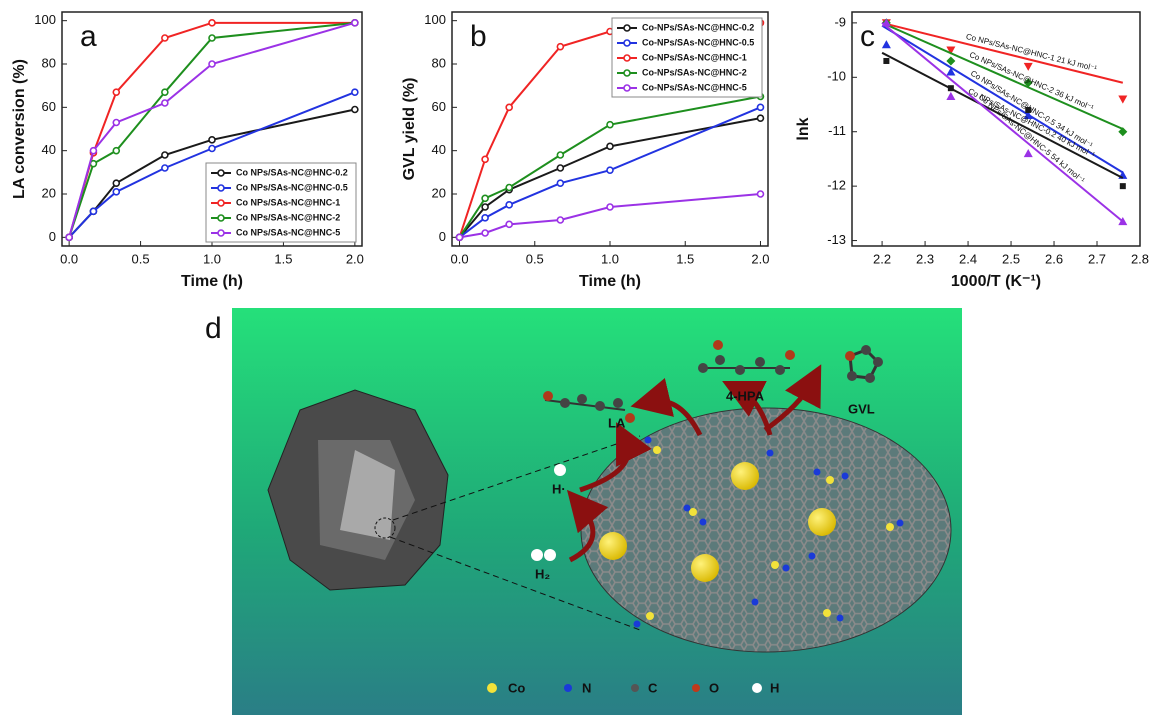 The image size is (1159, 715). What do you see at coordinates (586, 687) in the screenshot?
I see `legend-label: N` at bounding box center [586, 687].